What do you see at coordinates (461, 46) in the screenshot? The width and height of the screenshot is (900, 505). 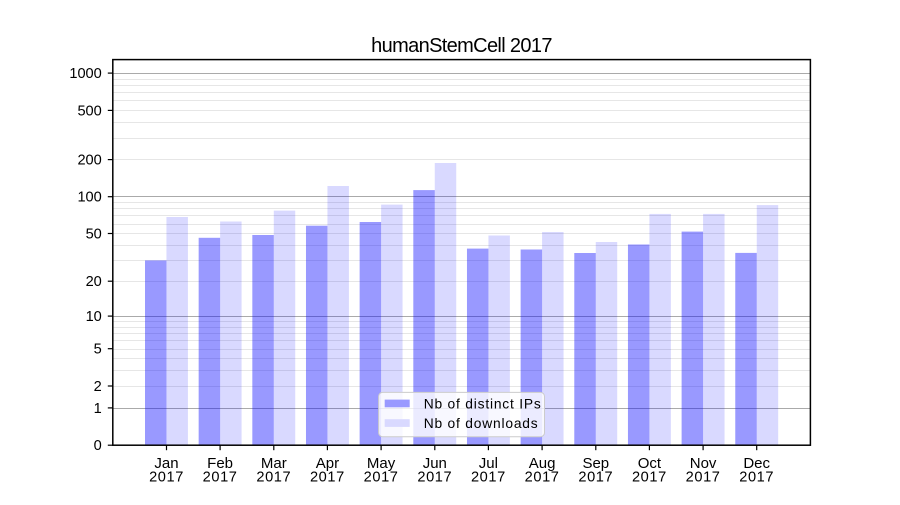 I see `svg-text: humanStemCell 2017` at bounding box center [461, 46].